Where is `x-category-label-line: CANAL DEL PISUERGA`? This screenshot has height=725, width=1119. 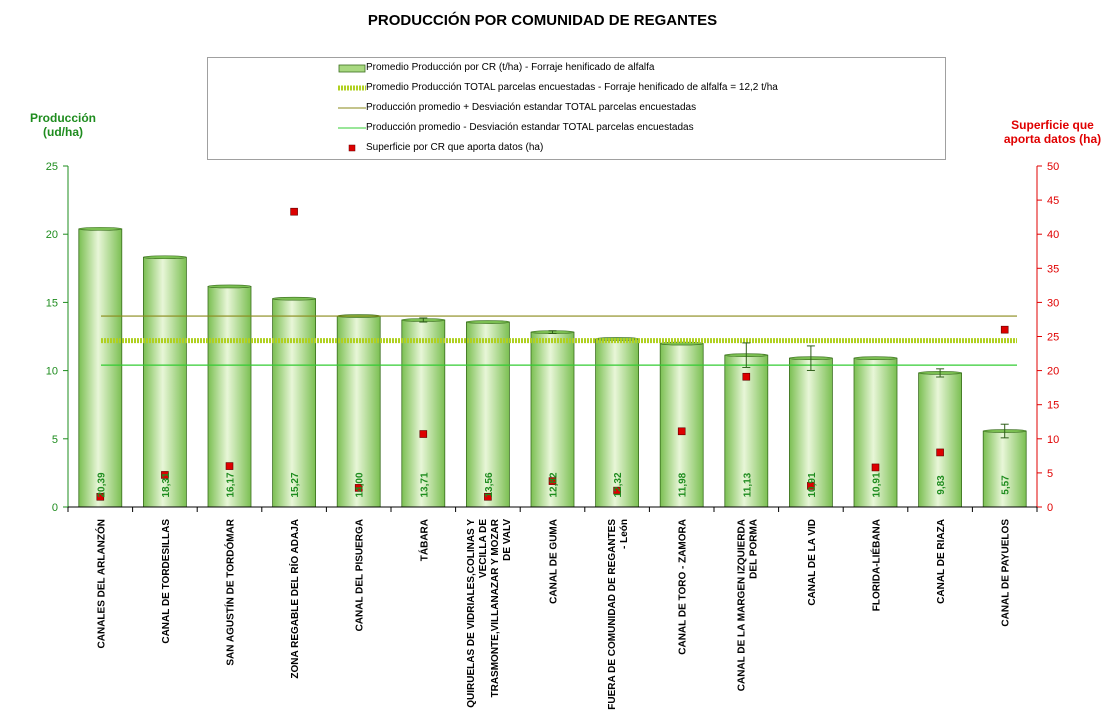 x-category-label-line: CANAL DEL PISUERGA is located at coordinates (360, 575).